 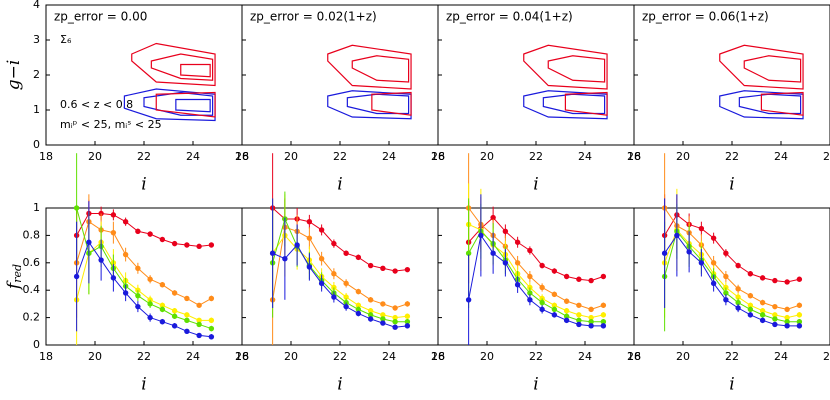 I want to click on panel-title: zp_error = 0.02(1+z), so click(x=313, y=17).